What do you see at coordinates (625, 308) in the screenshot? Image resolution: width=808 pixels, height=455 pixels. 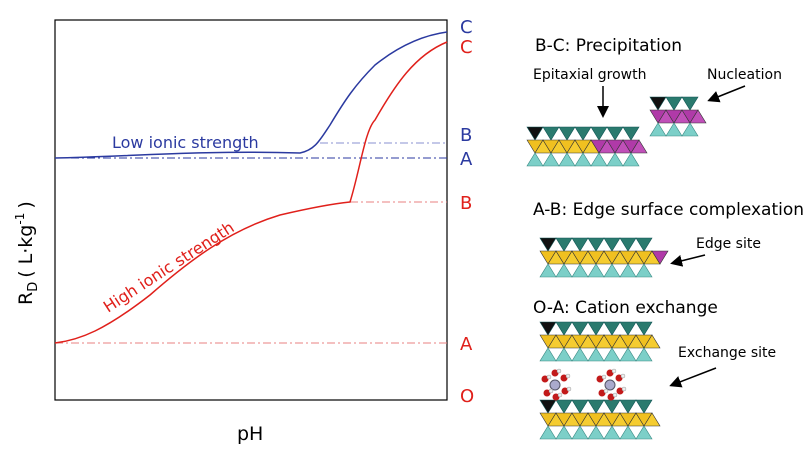 I see `panel-title: O-A: Cation exchange` at bounding box center [625, 308].